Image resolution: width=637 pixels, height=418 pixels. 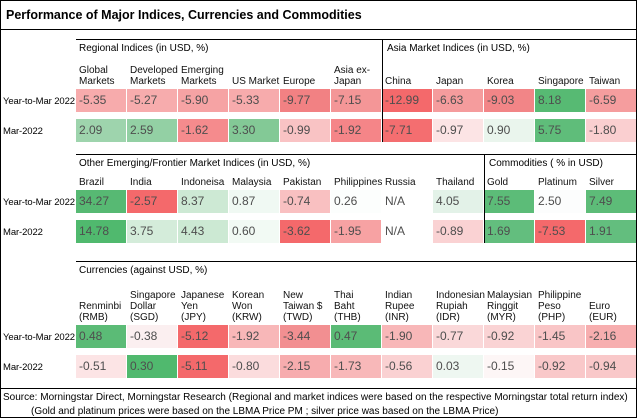 What do you see at coordinates (407, 336) in the screenshot?
I see `heatmap-cell: -1.90` at bounding box center [407, 336].